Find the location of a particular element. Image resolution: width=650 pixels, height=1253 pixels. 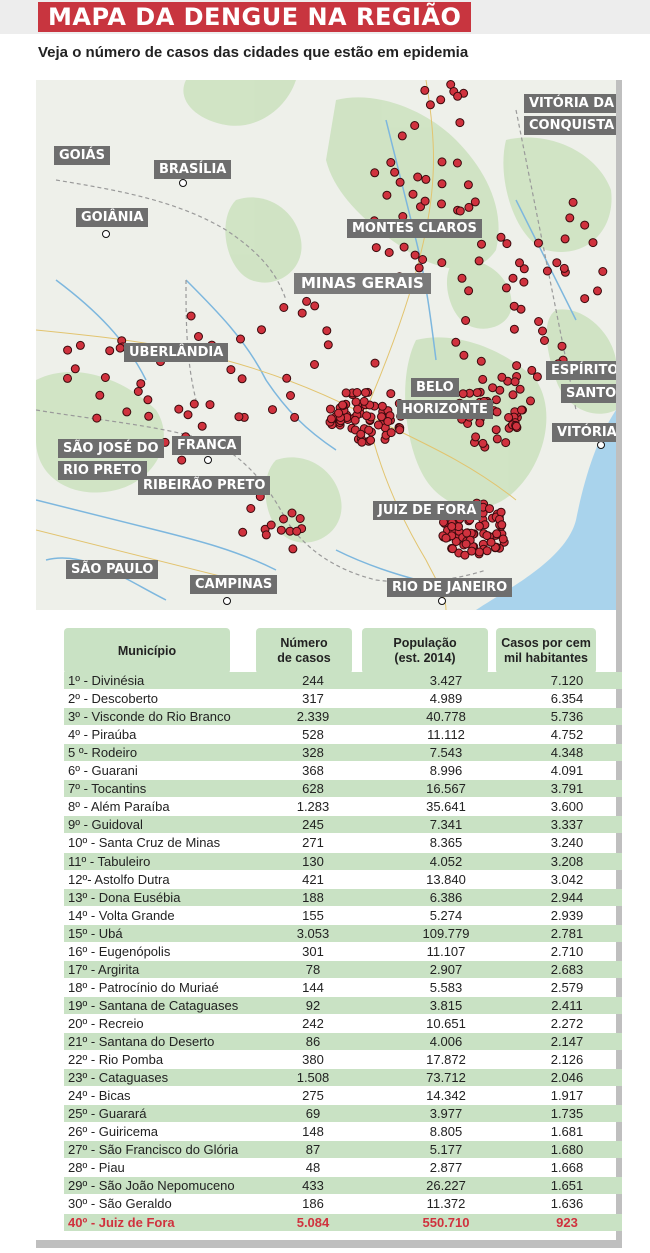

row-rate: 2.944 is located at coordinates (567, 897).